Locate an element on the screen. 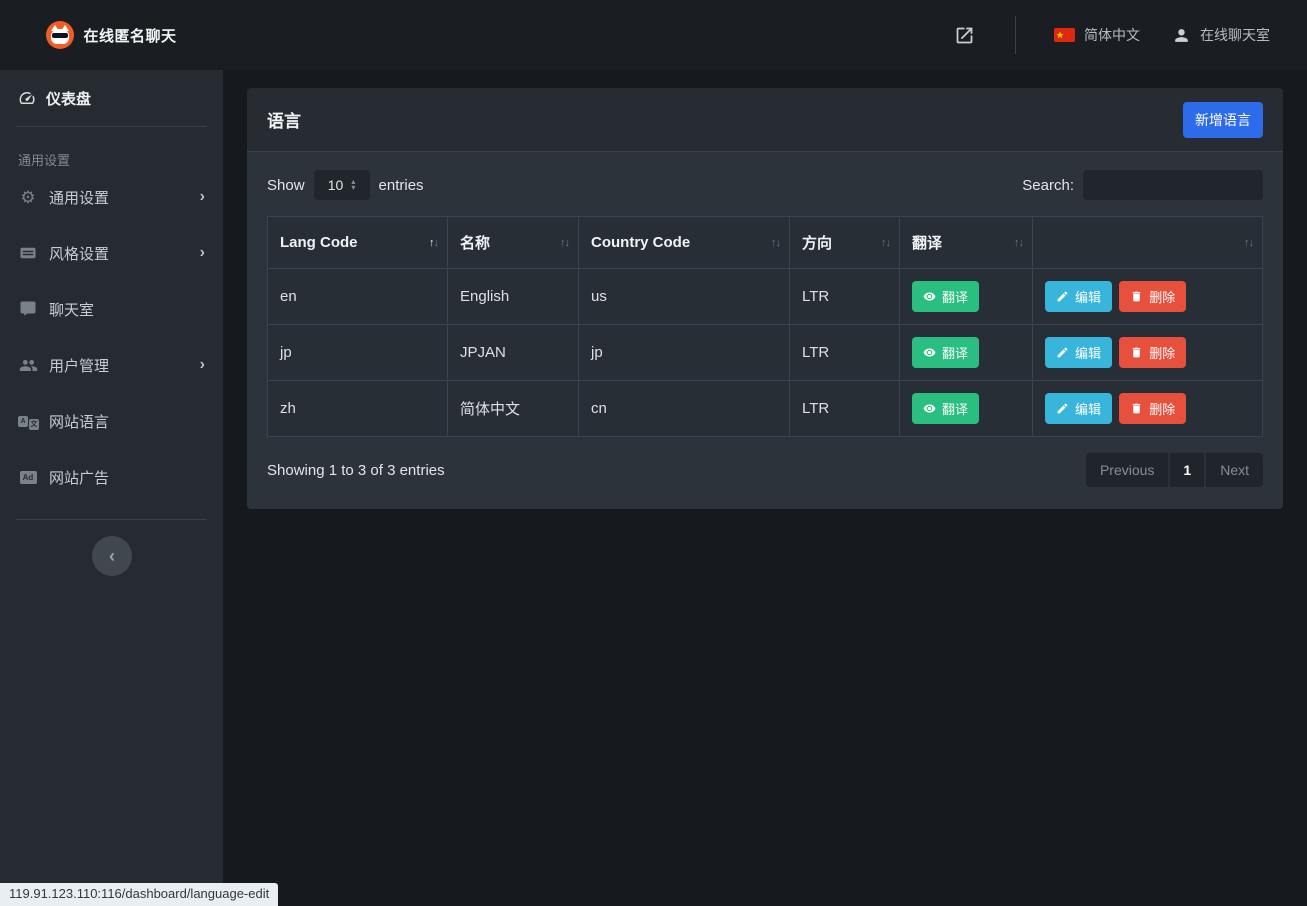 Image resolution: width=1307 pixels, height=906 pixels. gear-icon: ⚙ is located at coordinates (28, 197).